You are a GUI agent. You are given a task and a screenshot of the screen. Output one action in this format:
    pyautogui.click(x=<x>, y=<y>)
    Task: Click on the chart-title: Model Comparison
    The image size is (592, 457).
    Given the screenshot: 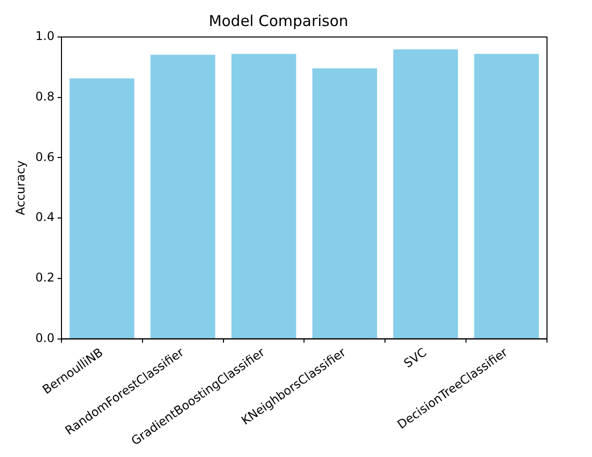 What is the action you would take?
    pyautogui.click(x=278, y=21)
    